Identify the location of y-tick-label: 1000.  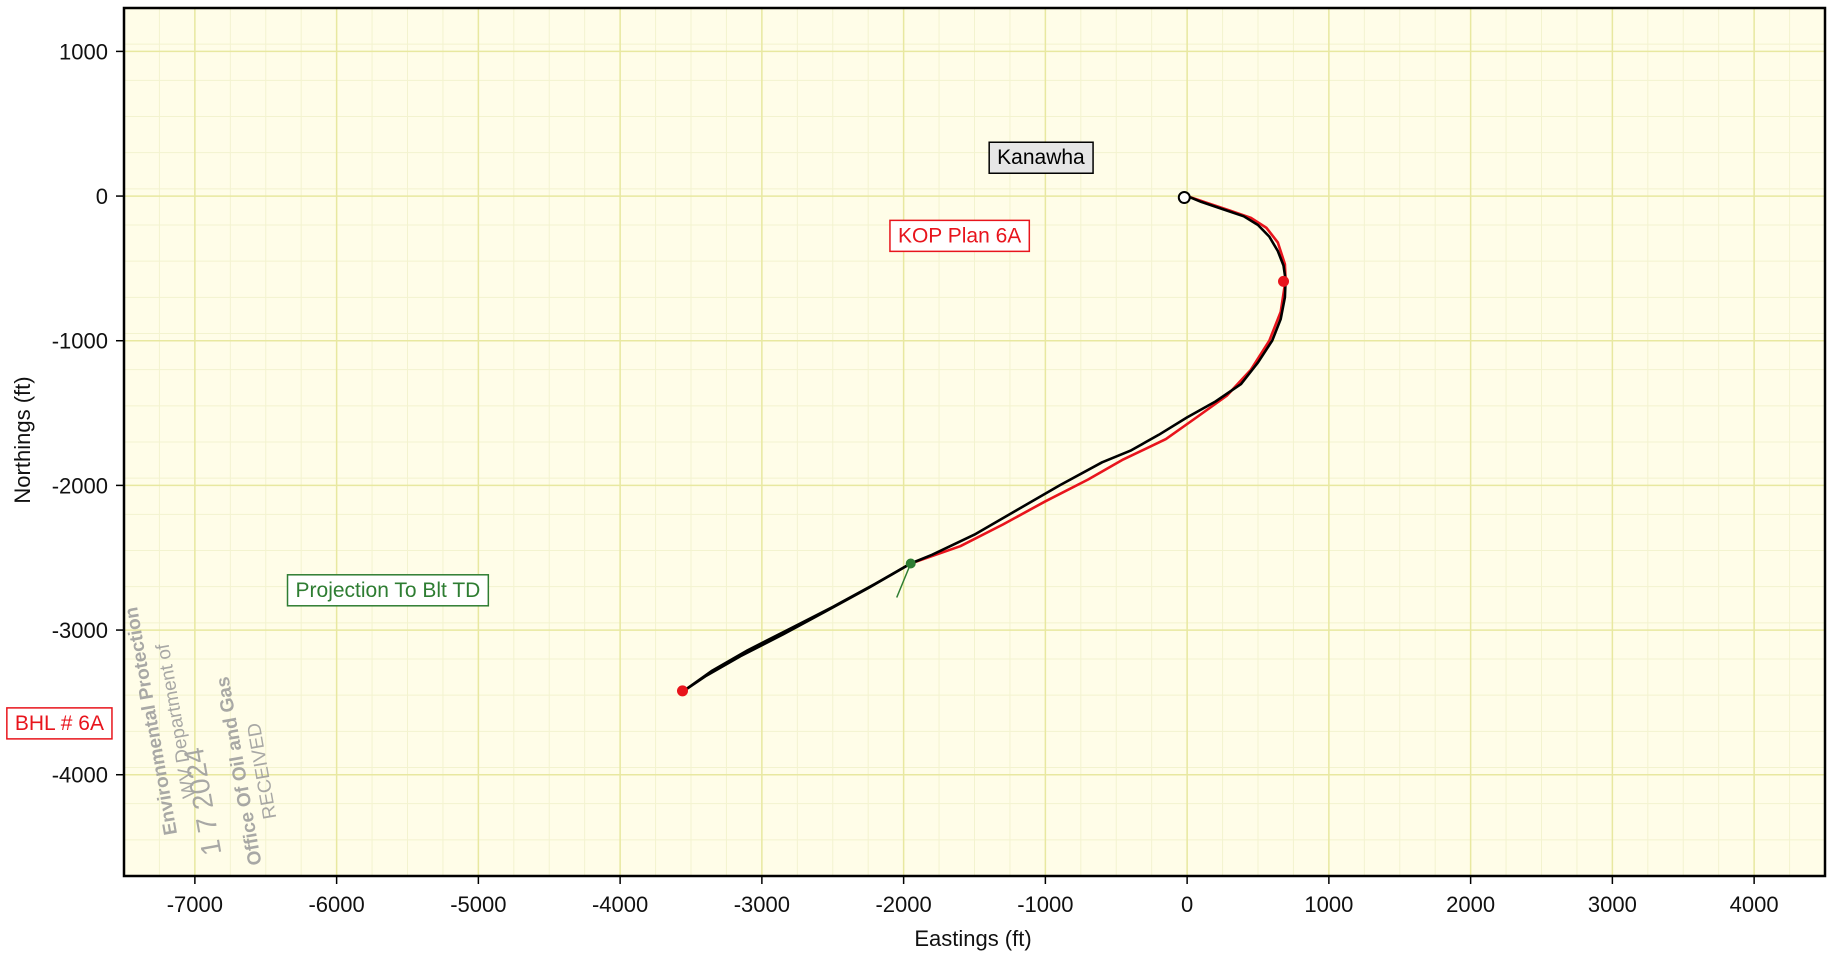
(83, 51).